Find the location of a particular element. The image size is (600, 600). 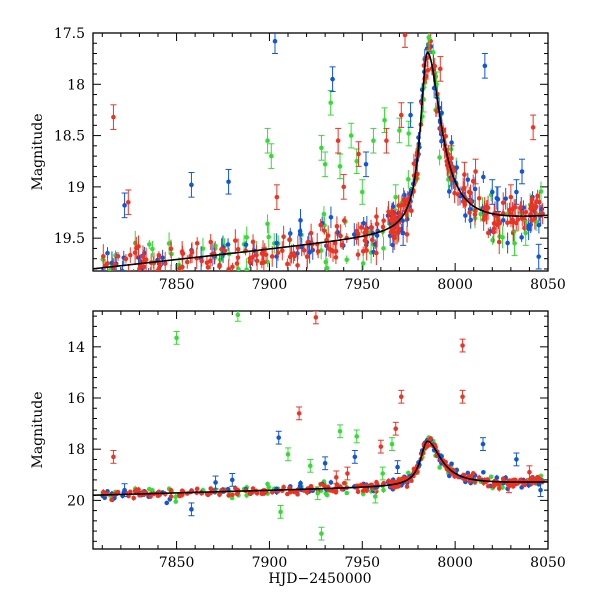

top-y-axis-label: Magnitude is located at coordinates (38, 151).